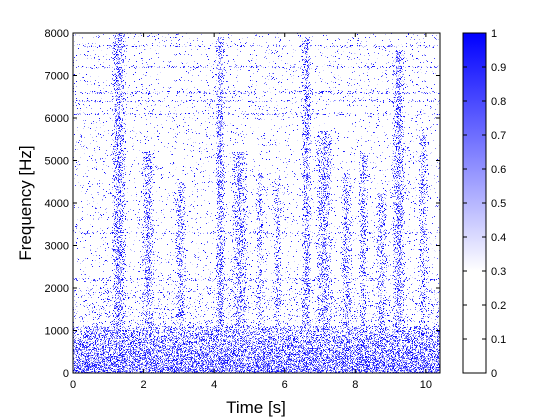  I want to click on x-tick-label: 10, so click(426, 385).